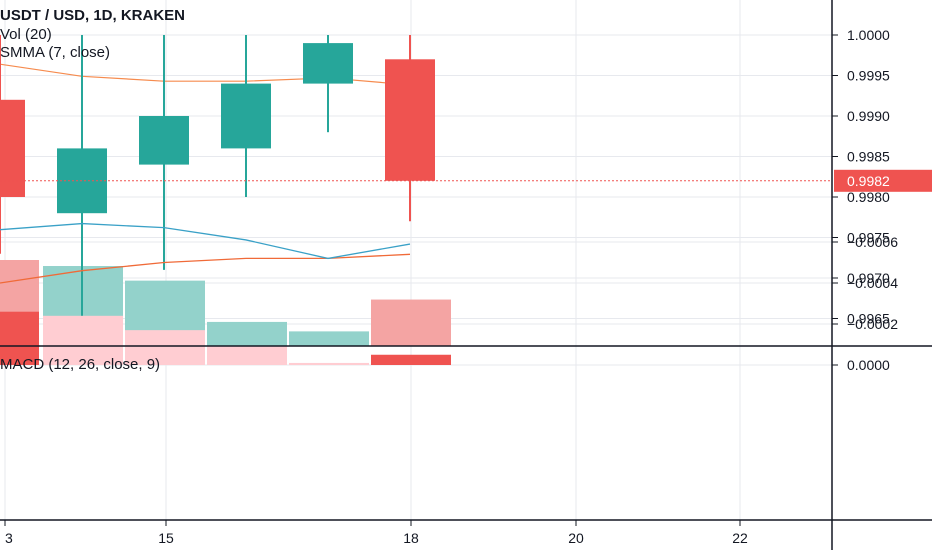 The height and width of the screenshot is (550, 932). I want to click on price-tick-label: 1.0000, so click(868, 35).